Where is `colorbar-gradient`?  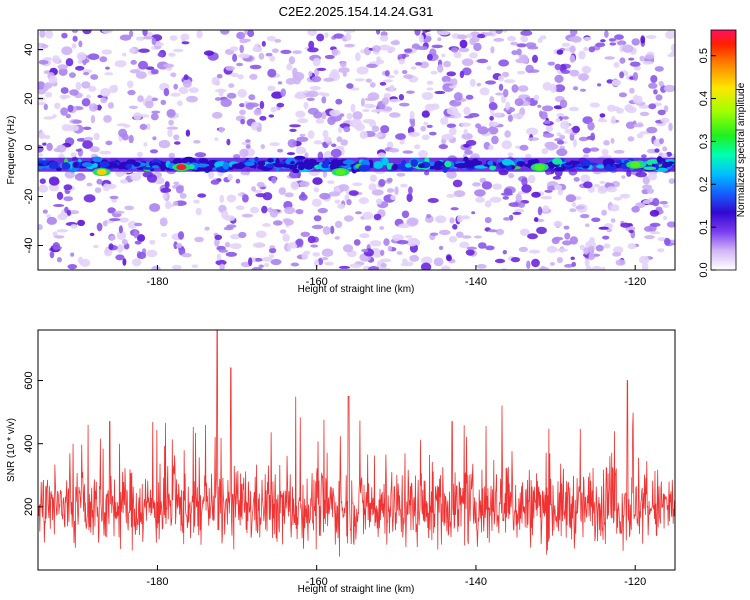
colorbar-gradient is located at coordinates (723, 150).